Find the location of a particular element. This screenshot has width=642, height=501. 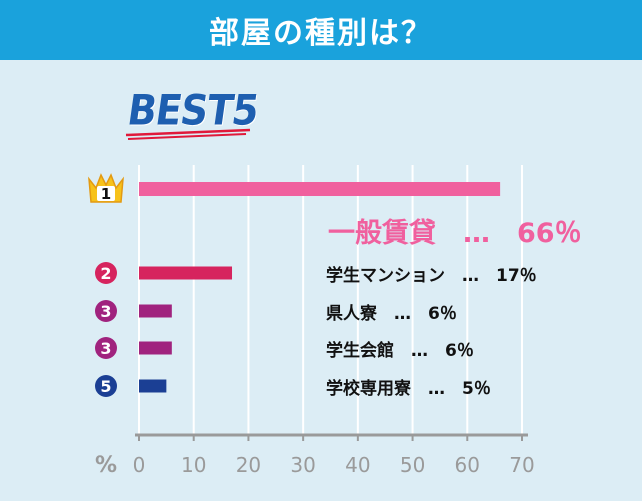

rank-number: 1 is located at coordinates (106, 194).